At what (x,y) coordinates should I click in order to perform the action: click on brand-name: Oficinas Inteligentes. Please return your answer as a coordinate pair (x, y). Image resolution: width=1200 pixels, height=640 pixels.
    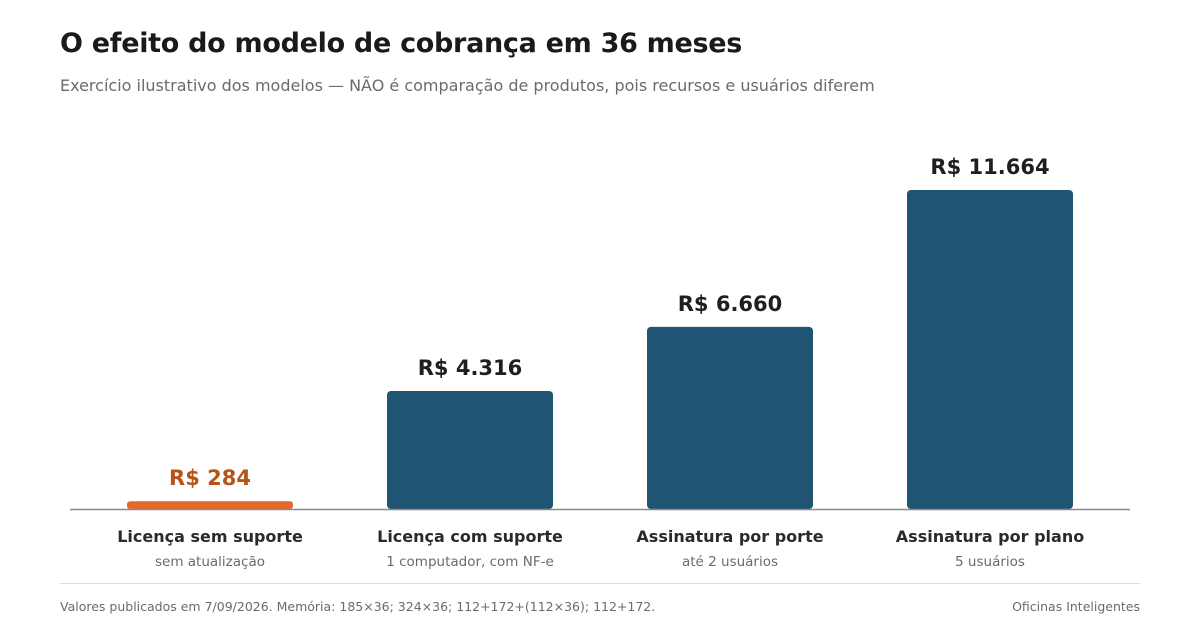
    Looking at the image, I should click on (1076, 606).